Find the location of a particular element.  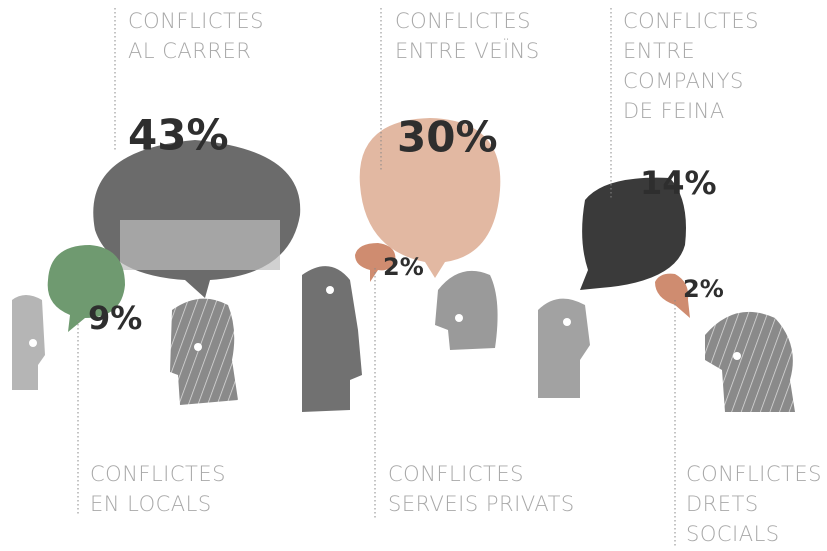

photo-cars is located at coordinates (200, 245).